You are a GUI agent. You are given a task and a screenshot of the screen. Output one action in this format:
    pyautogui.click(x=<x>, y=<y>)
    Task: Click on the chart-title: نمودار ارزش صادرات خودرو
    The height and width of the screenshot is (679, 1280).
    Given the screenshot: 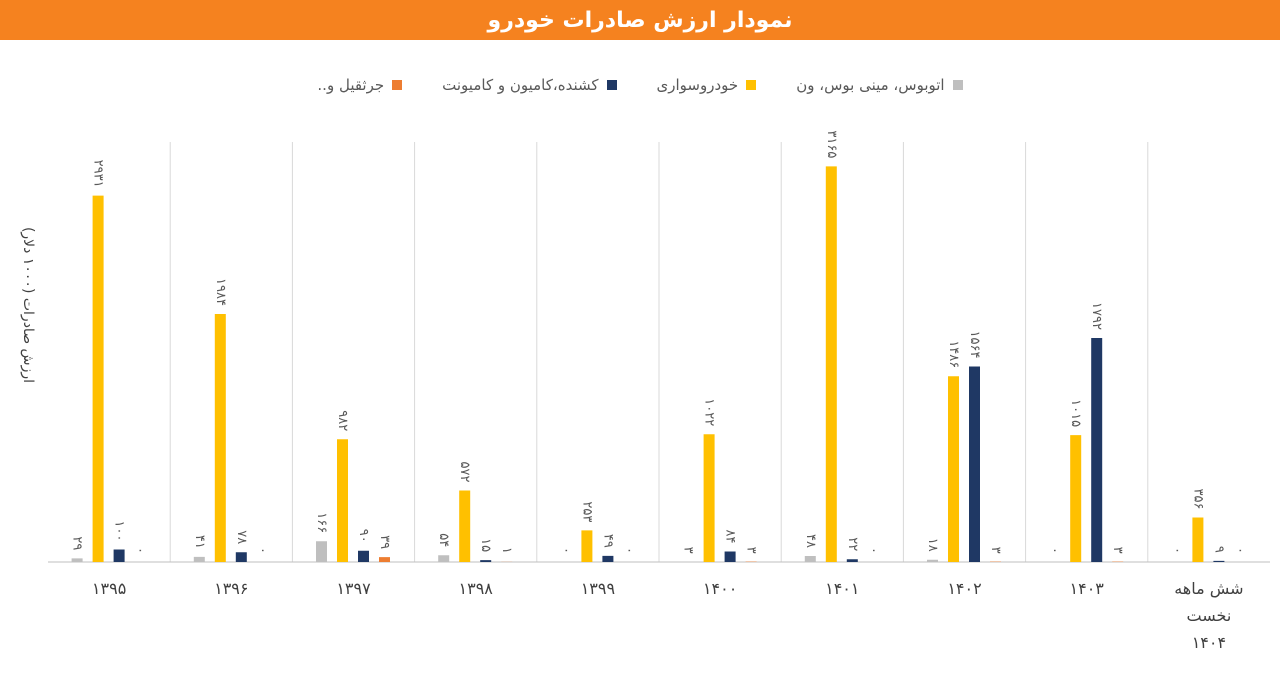 What is the action you would take?
    pyautogui.click(x=640, y=20)
    